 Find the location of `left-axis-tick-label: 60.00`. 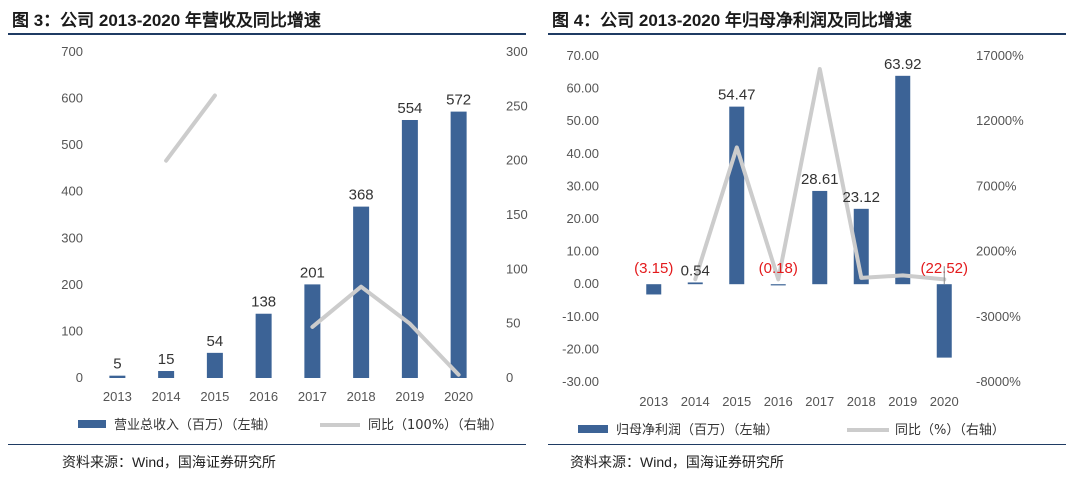

left-axis-tick-label: 60.00 is located at coordinates (582, 88).